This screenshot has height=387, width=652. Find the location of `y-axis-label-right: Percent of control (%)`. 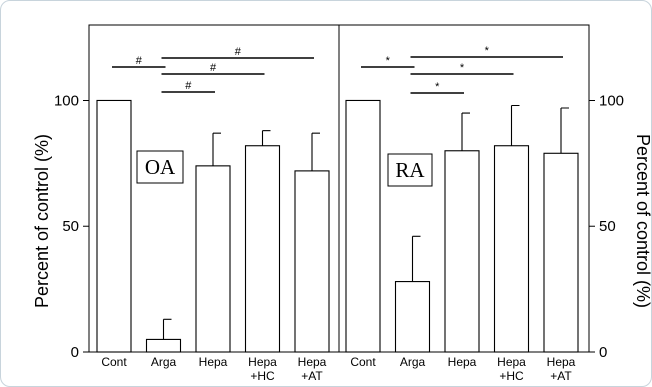

y-axis-label-right: Percent of control (%) is located at coordinates (642, 221).